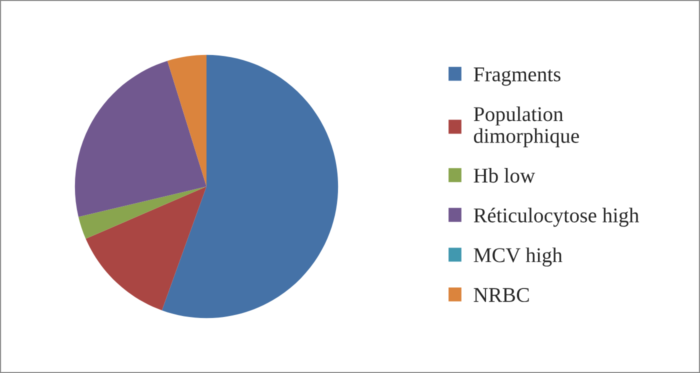 The width and height of the screenshot is (700, 373). What do you see at coordinates (501, 295) in the screenshot?
I see `legend-label: NRBC` at bounding box center [501, 295].